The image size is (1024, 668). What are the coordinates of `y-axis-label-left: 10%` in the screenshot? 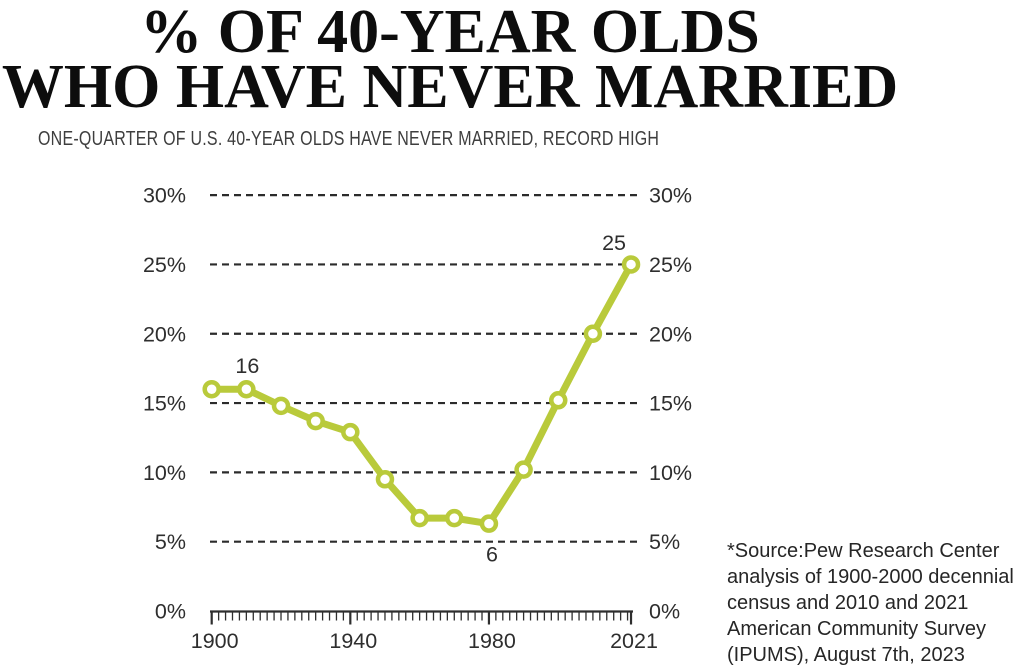 It's located at (164, 473).